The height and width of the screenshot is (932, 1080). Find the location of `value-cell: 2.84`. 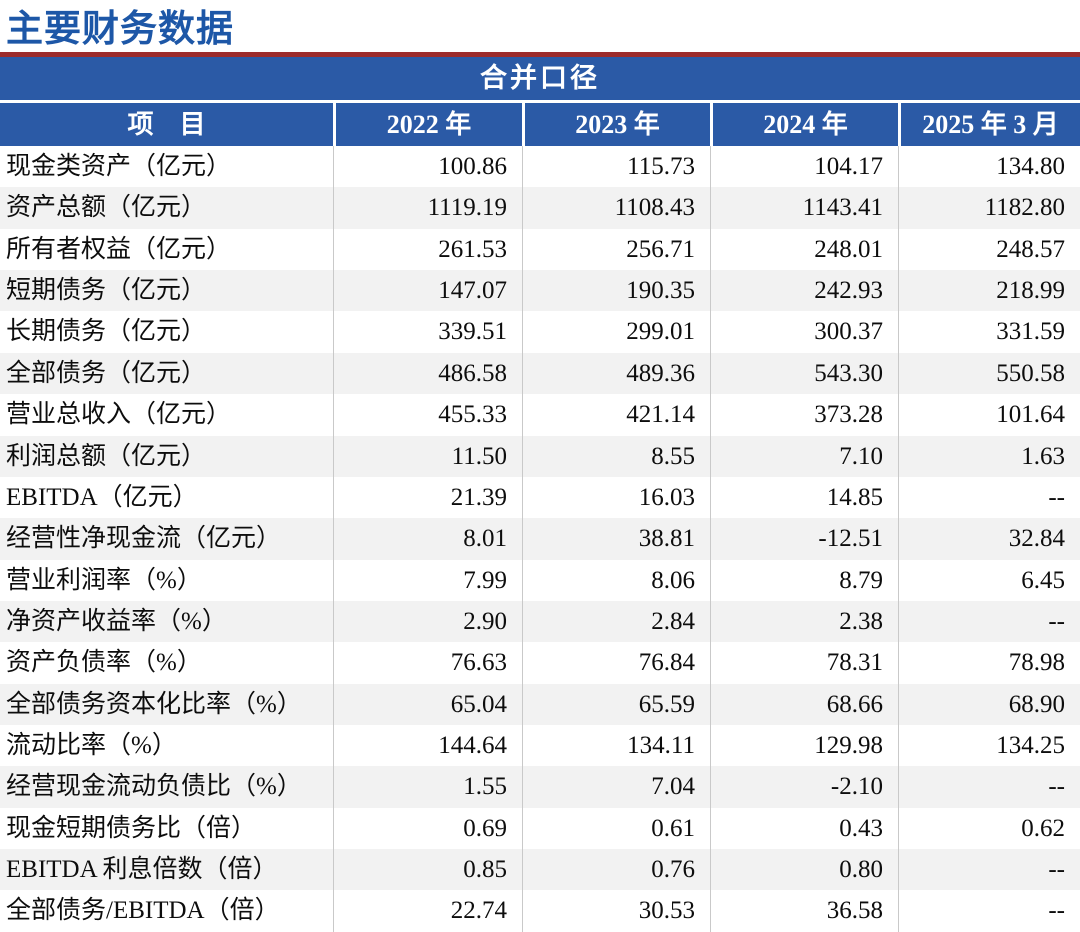

value-cell: 2.84 is located at coordinates (616, 621).